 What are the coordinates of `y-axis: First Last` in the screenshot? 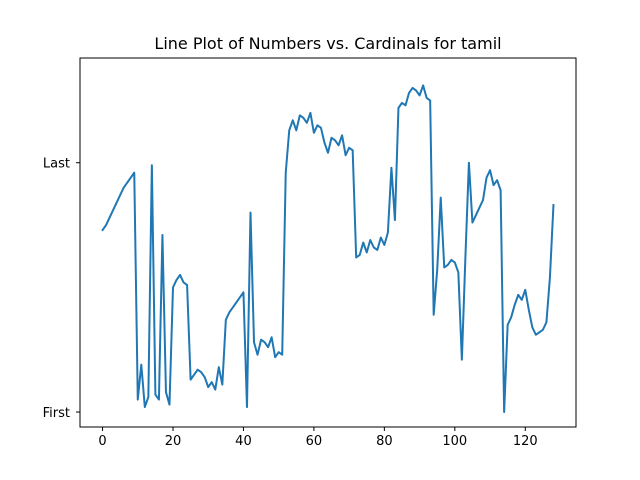 It's located at (61, 289).